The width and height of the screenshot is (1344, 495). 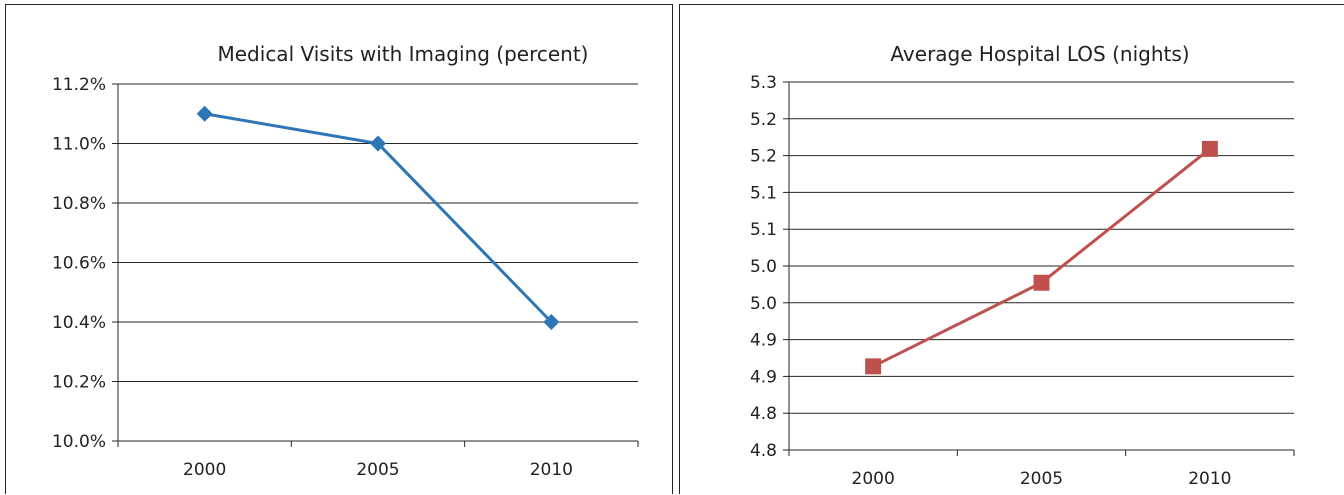 I want to click on series-line, so click(x=1041, y=257).